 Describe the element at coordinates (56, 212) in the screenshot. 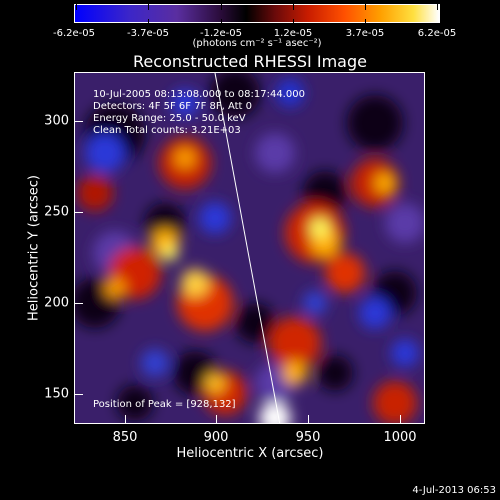

I see `y-tick-label: 250` at that location.